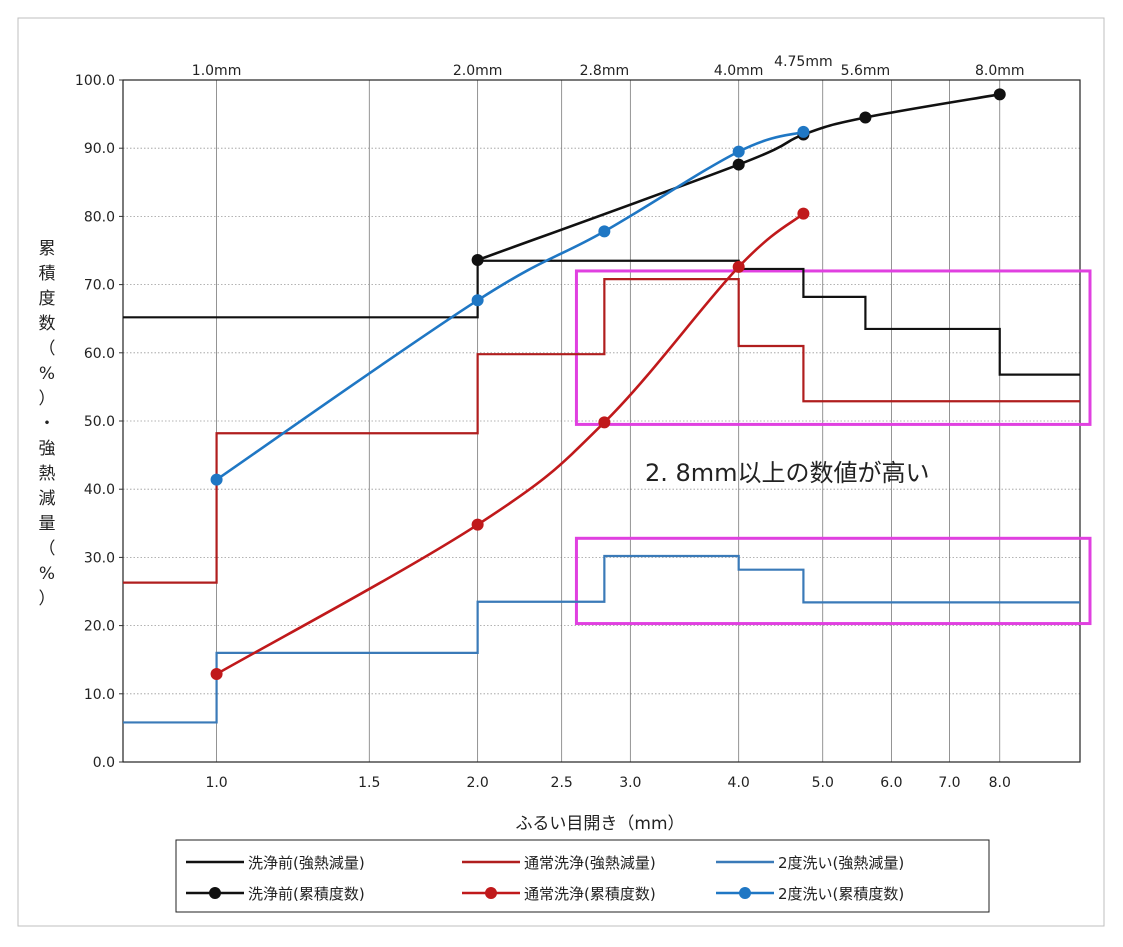 The image size is (1123, 947). What do you see at coordinates (216, 783) in the screenshot?
I see `x-tick-label: 1.0` at bounding box center [216, 783].